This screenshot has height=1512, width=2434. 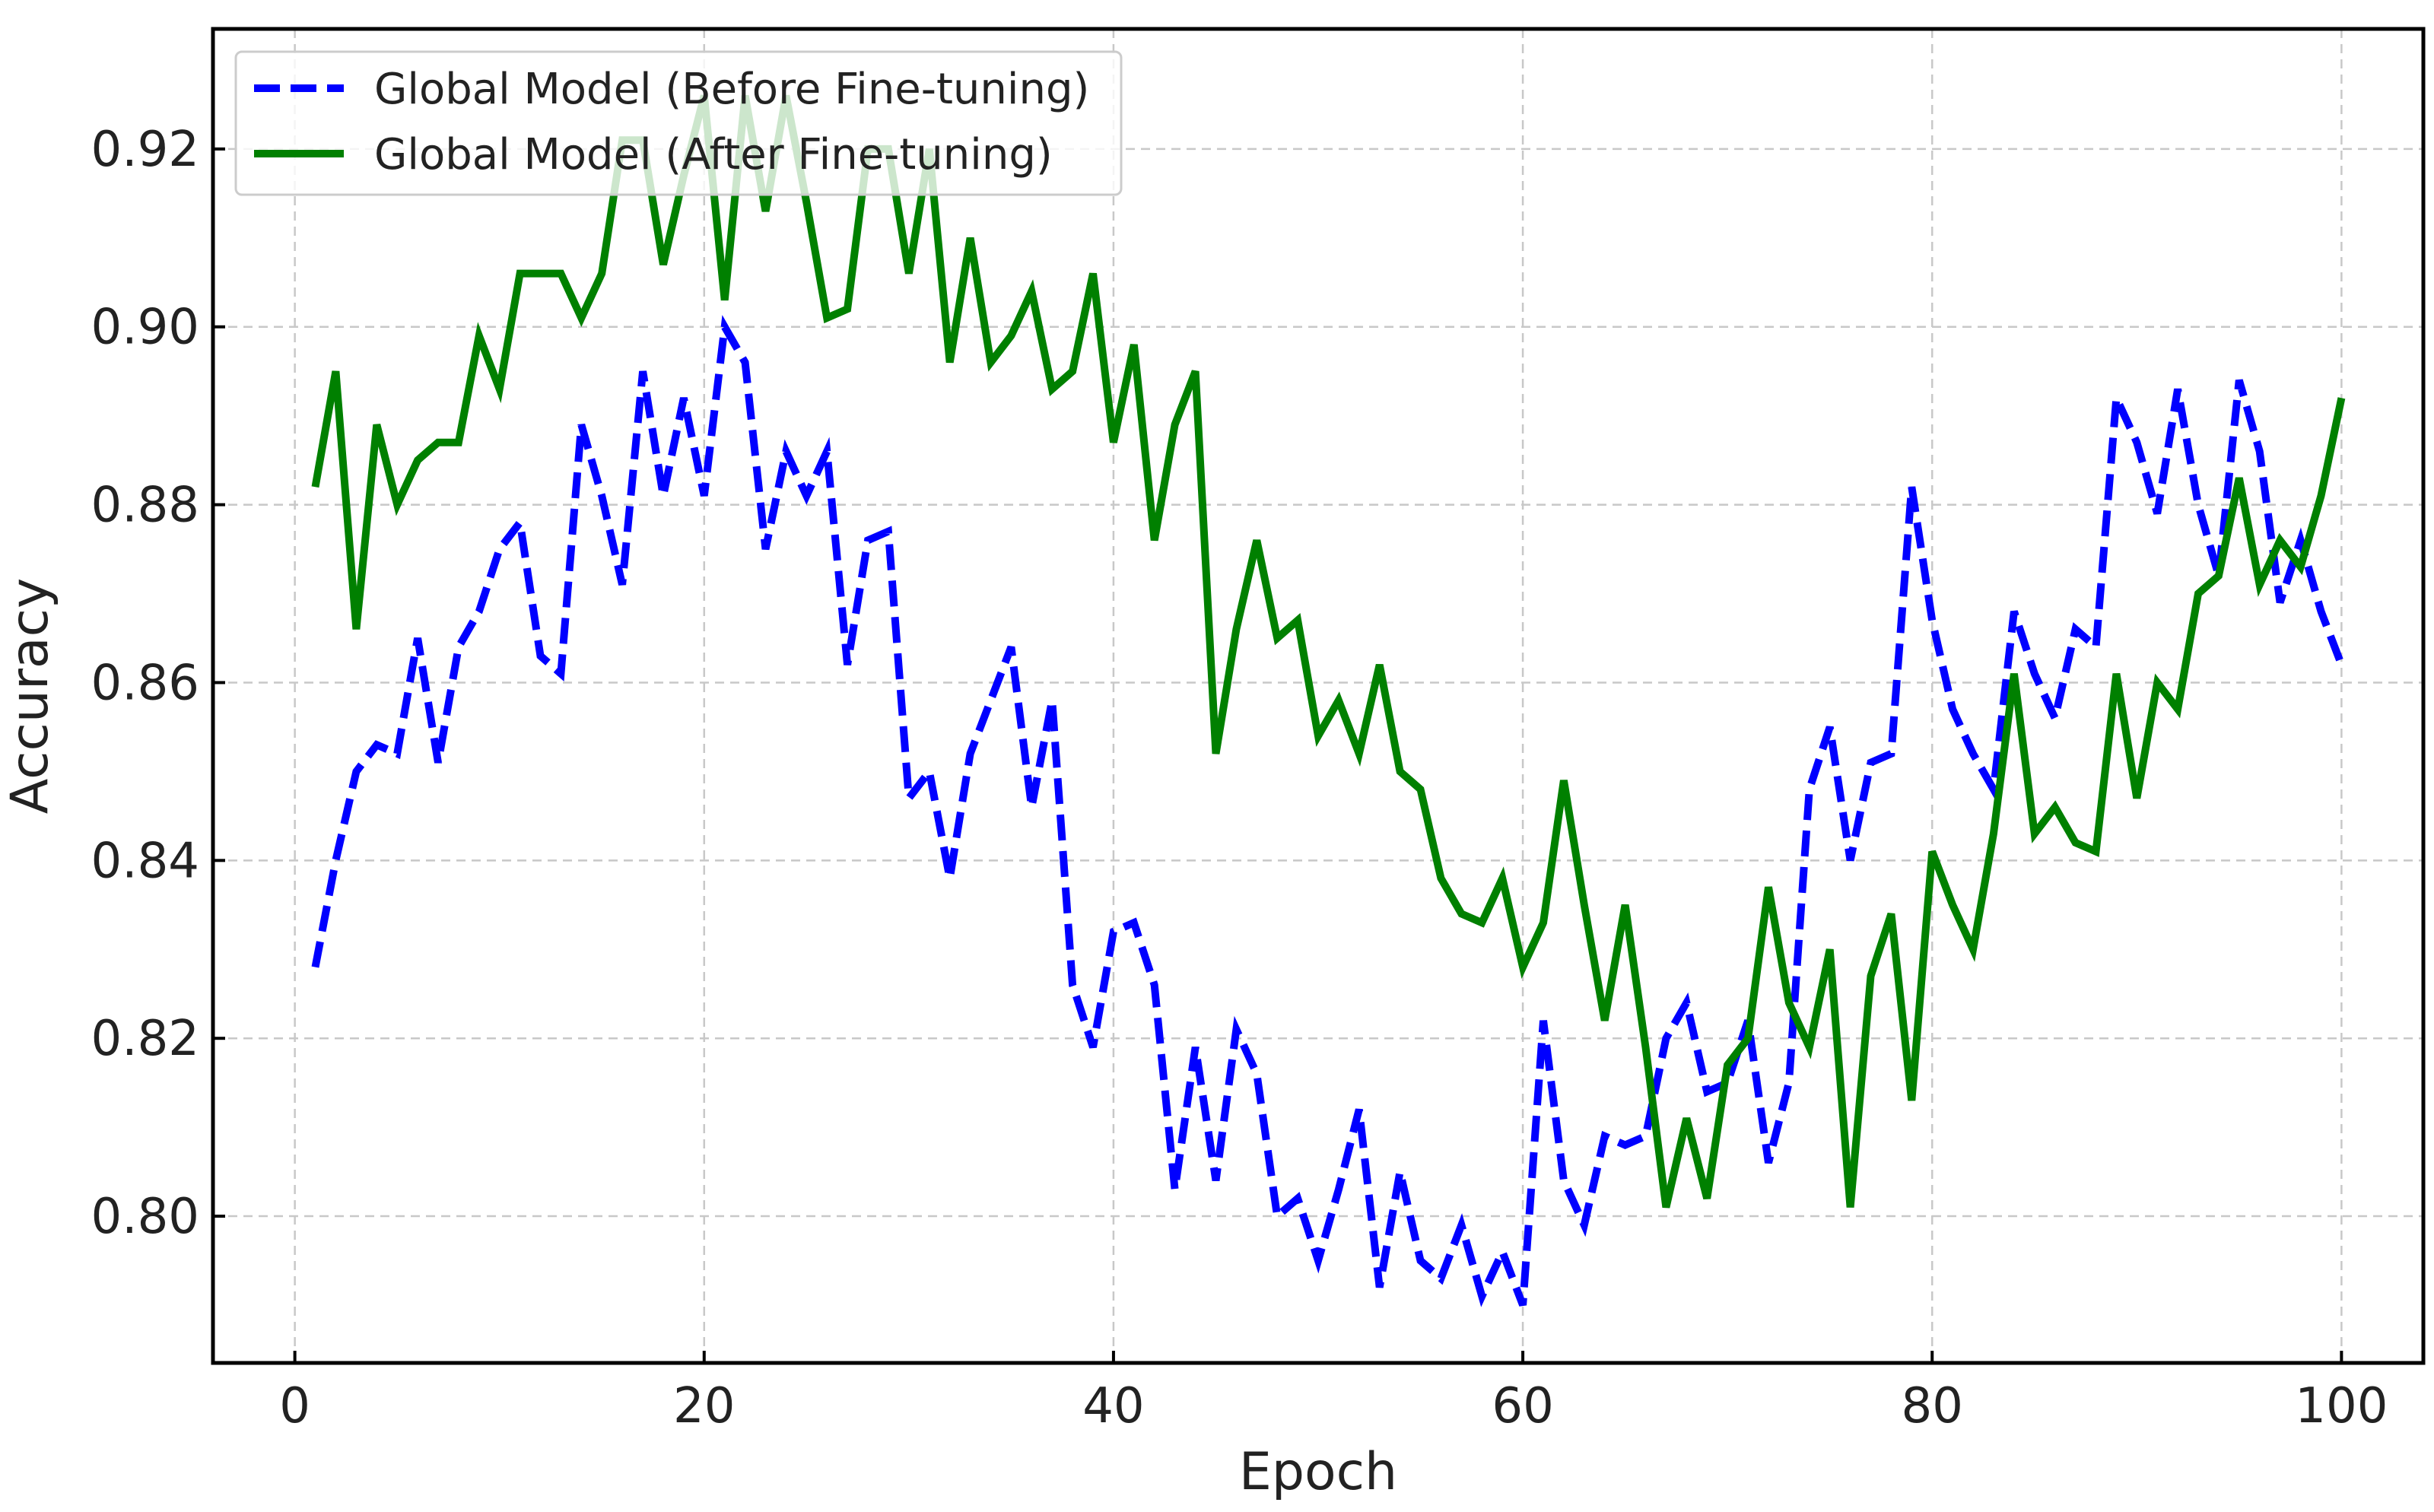 I want to click on x-axis-label: Epoch, so click(x=1318, y=1472).